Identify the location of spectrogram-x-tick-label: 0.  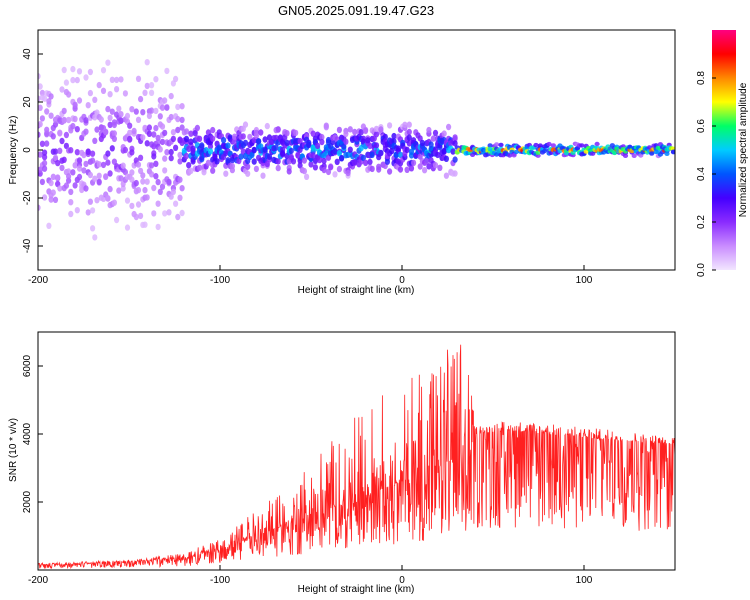
(402, 280).